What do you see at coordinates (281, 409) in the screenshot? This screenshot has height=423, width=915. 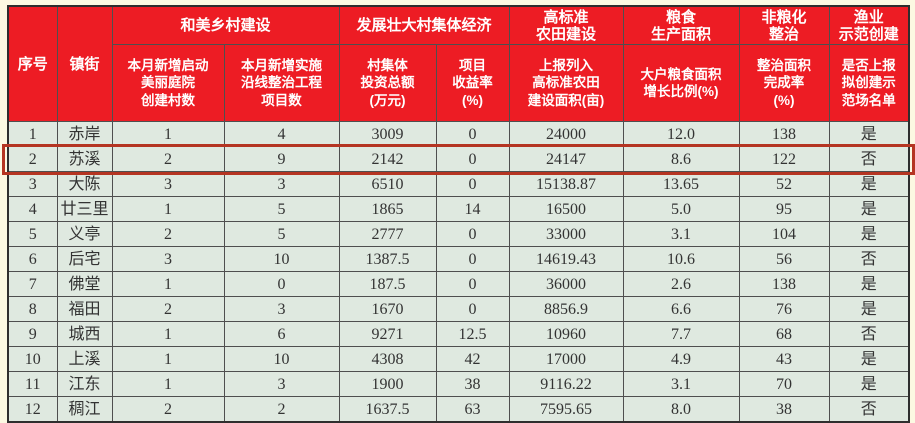 I see `cell-new-renovation-projects: 2` at bounding box center [281, 409].